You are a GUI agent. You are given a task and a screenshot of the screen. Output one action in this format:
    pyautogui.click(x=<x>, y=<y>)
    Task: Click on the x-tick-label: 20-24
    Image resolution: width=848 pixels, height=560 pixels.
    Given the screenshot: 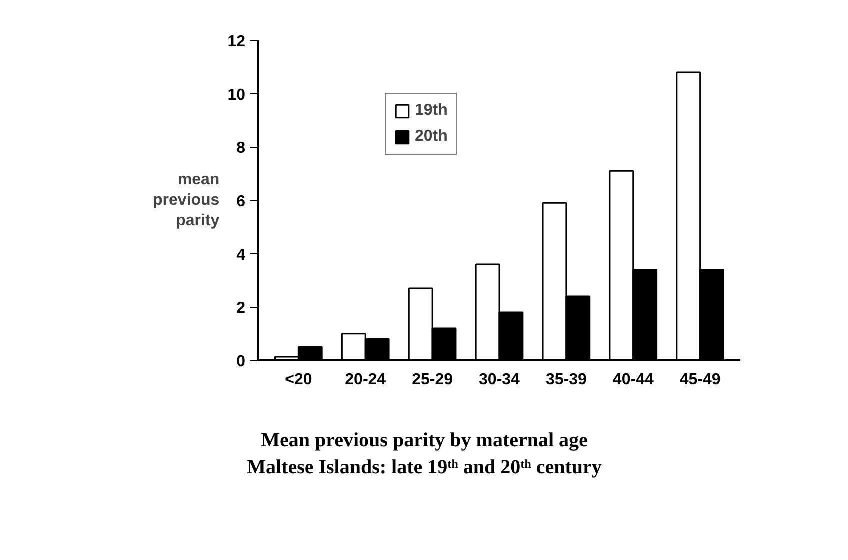 What is the action you would take?
    pyautogui.click(x=365, y=380)
    